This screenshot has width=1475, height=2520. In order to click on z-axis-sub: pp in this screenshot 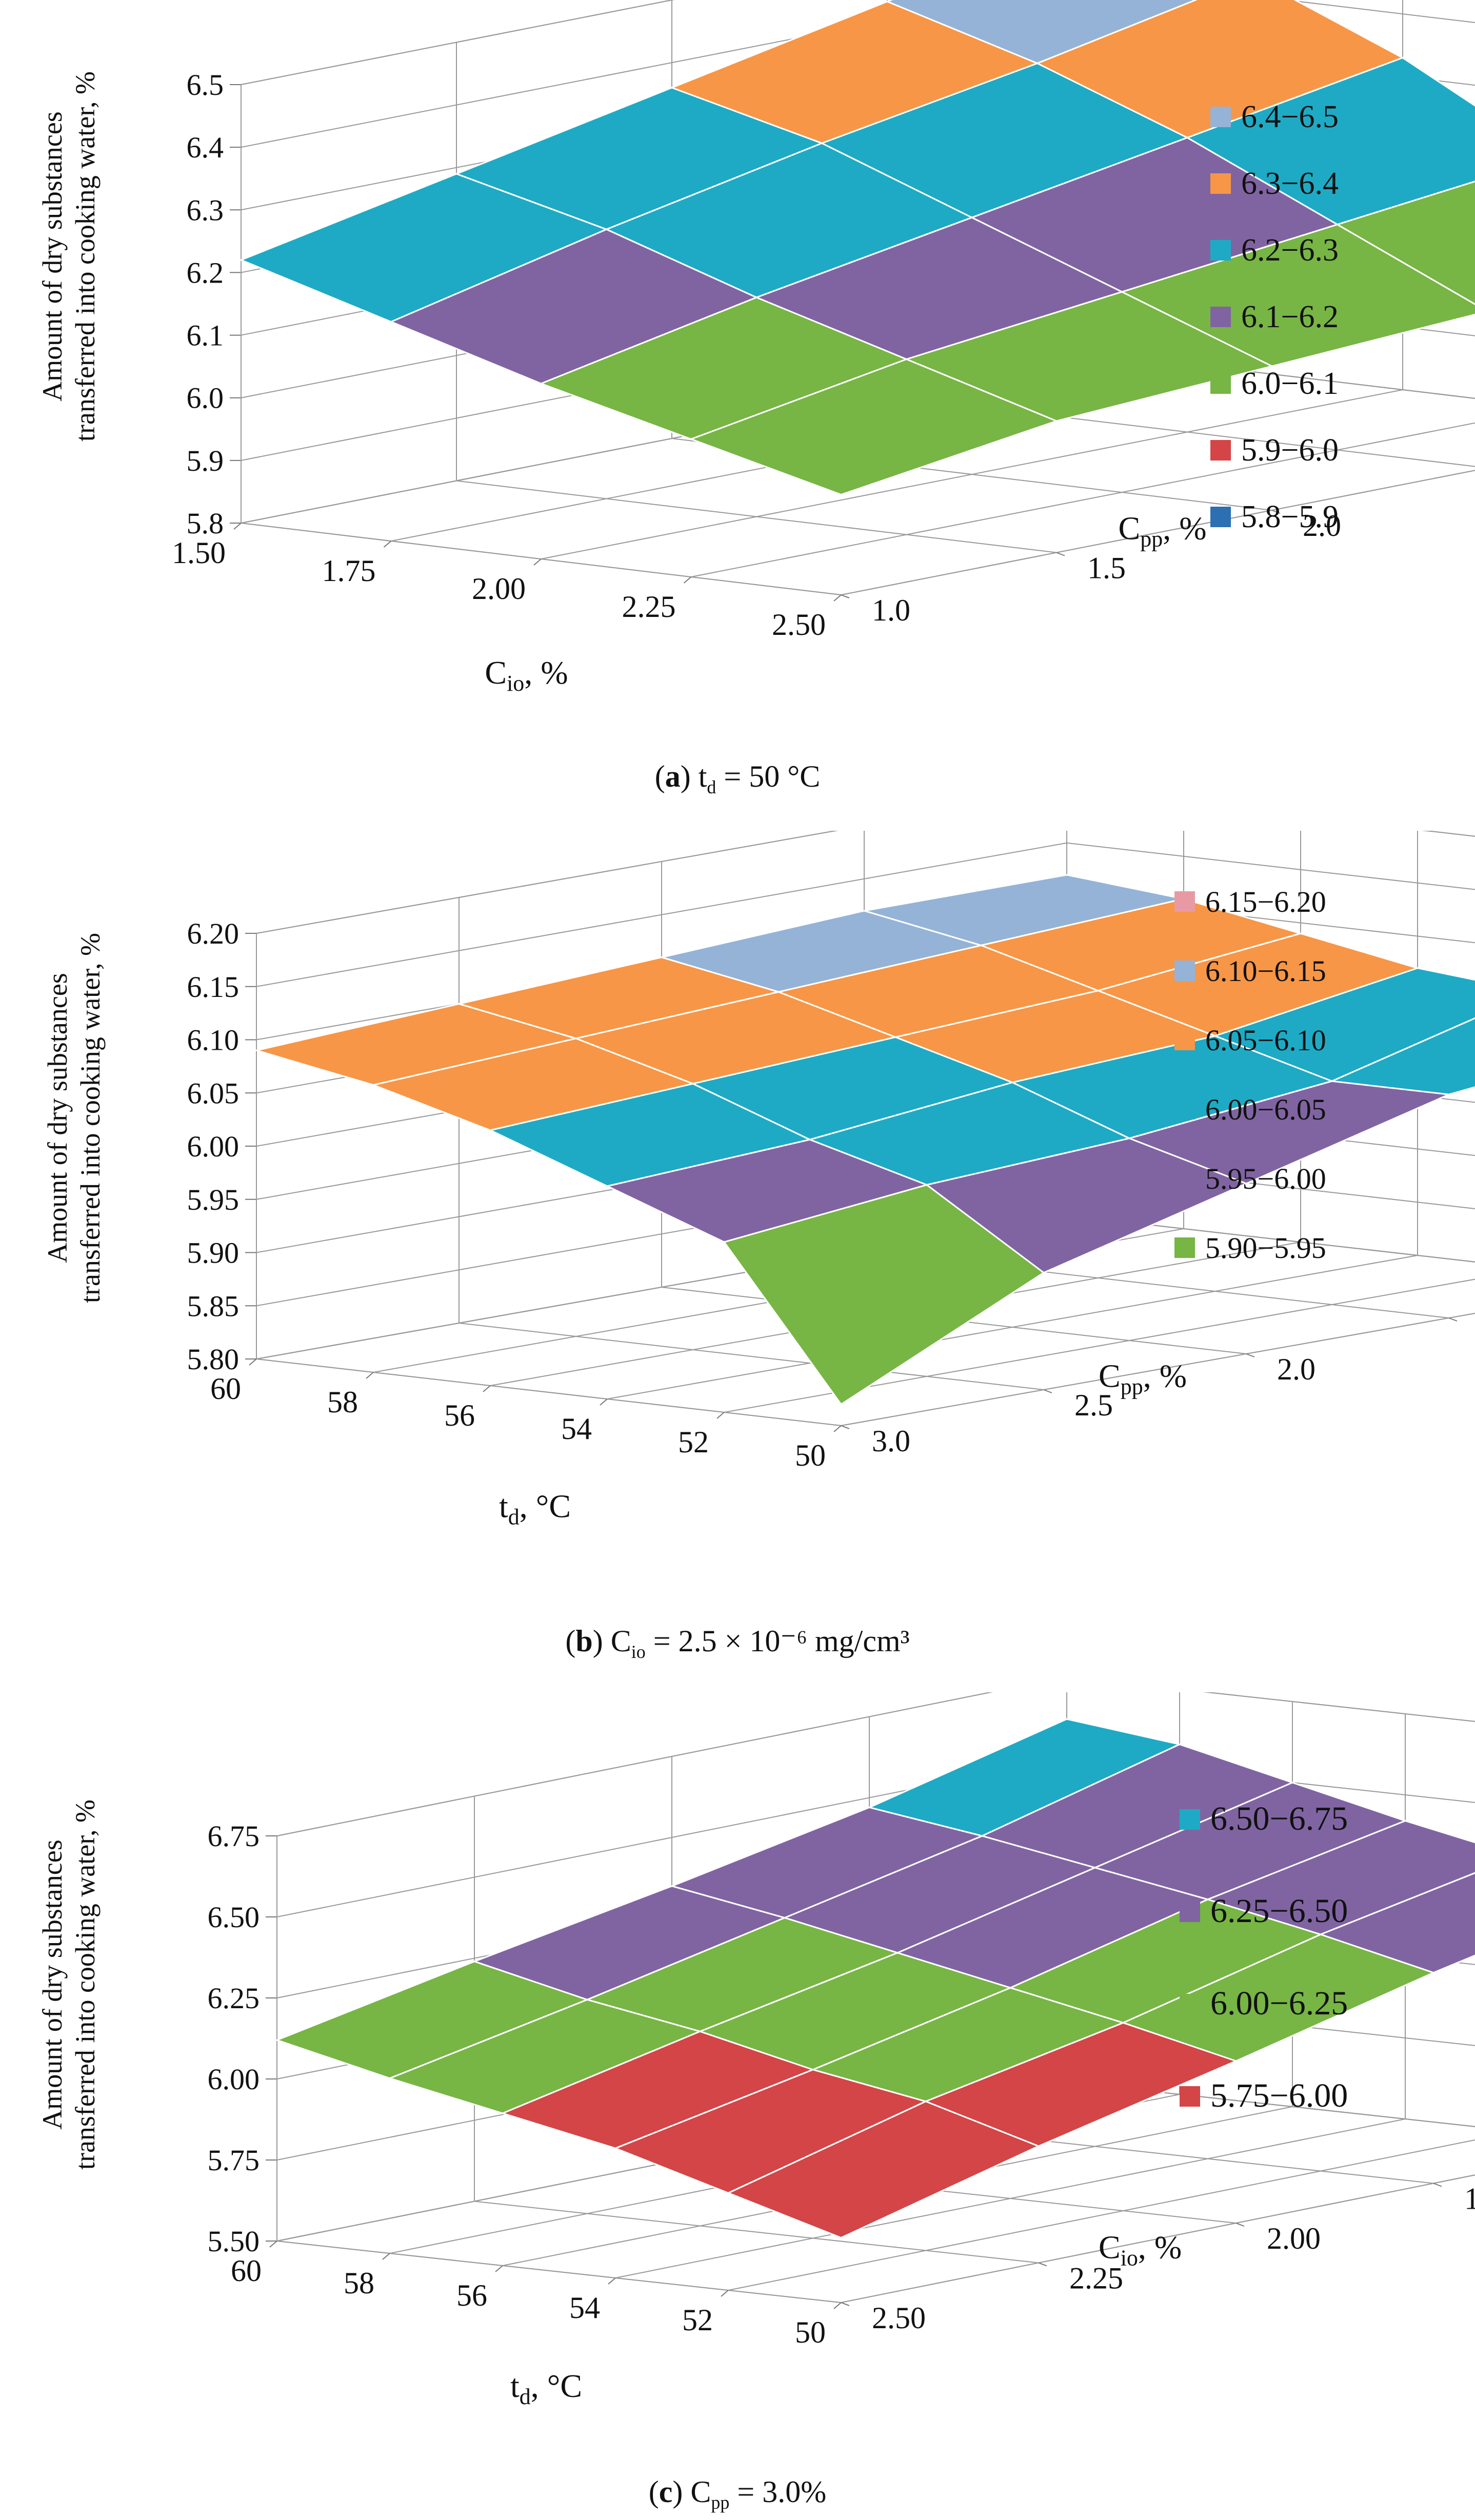, I will do `click(1132, 1386)`.